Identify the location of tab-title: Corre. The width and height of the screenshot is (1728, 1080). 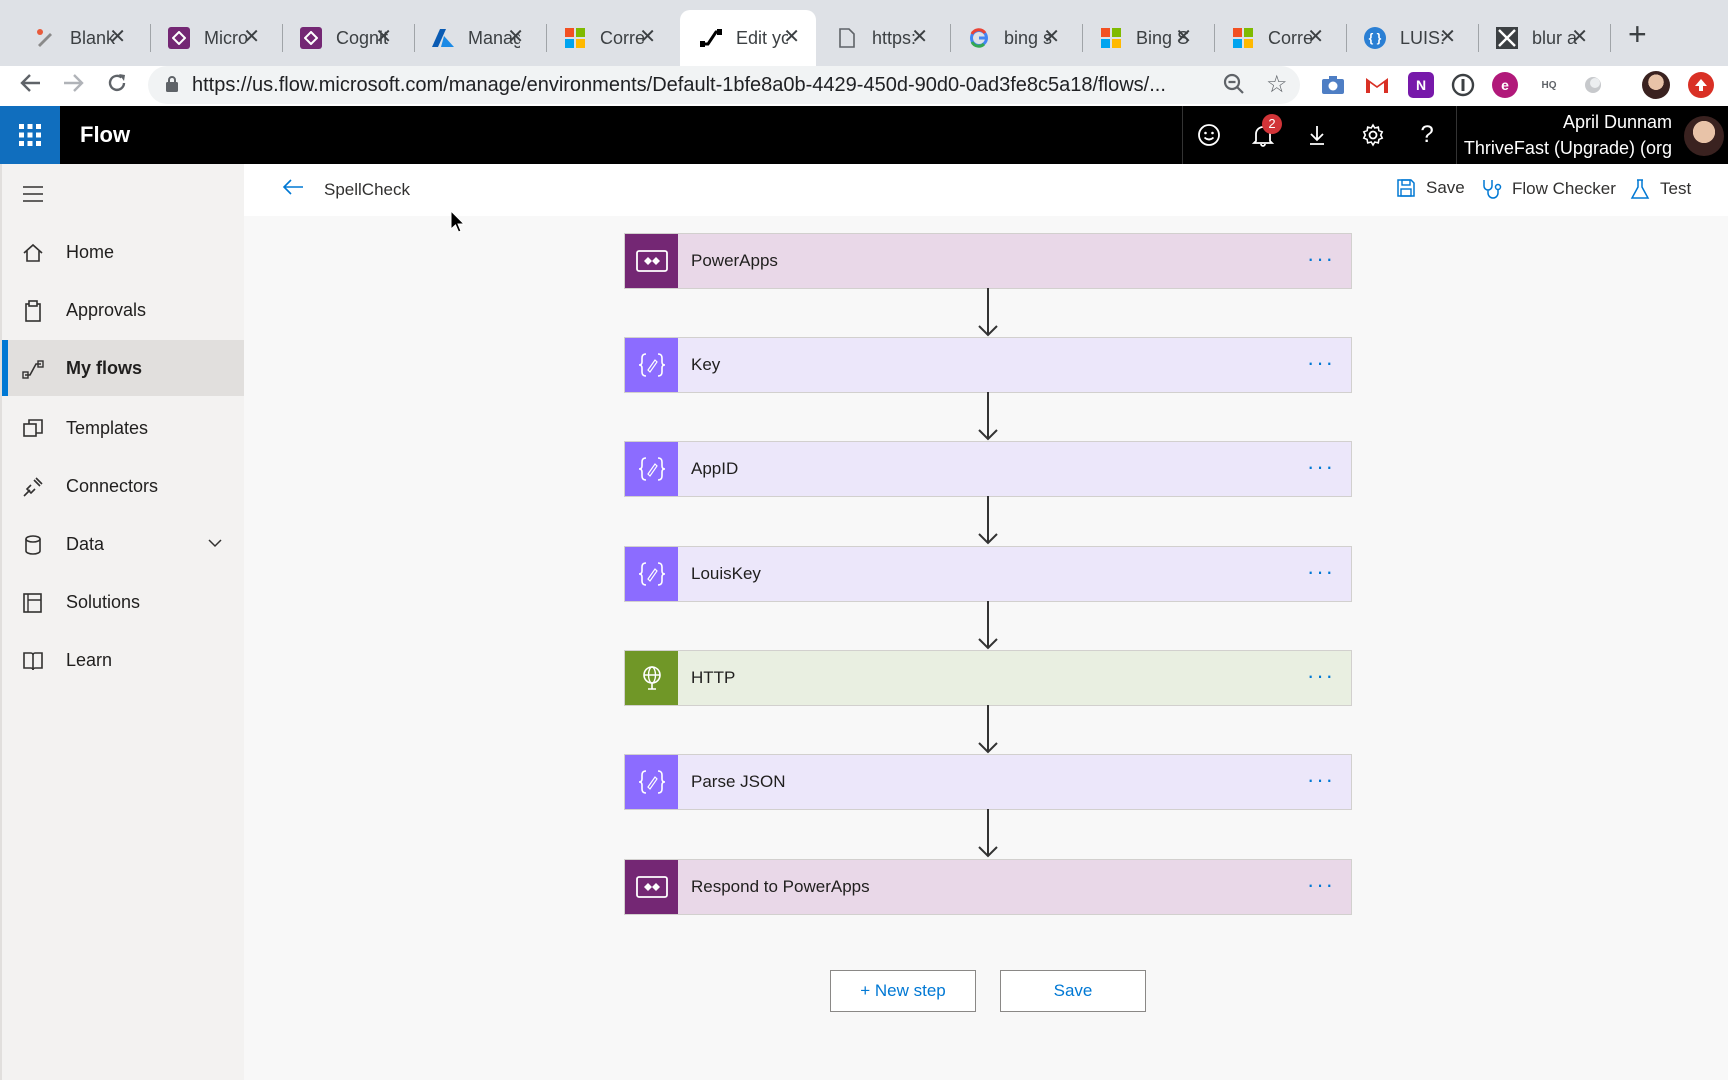
(1291, 37).